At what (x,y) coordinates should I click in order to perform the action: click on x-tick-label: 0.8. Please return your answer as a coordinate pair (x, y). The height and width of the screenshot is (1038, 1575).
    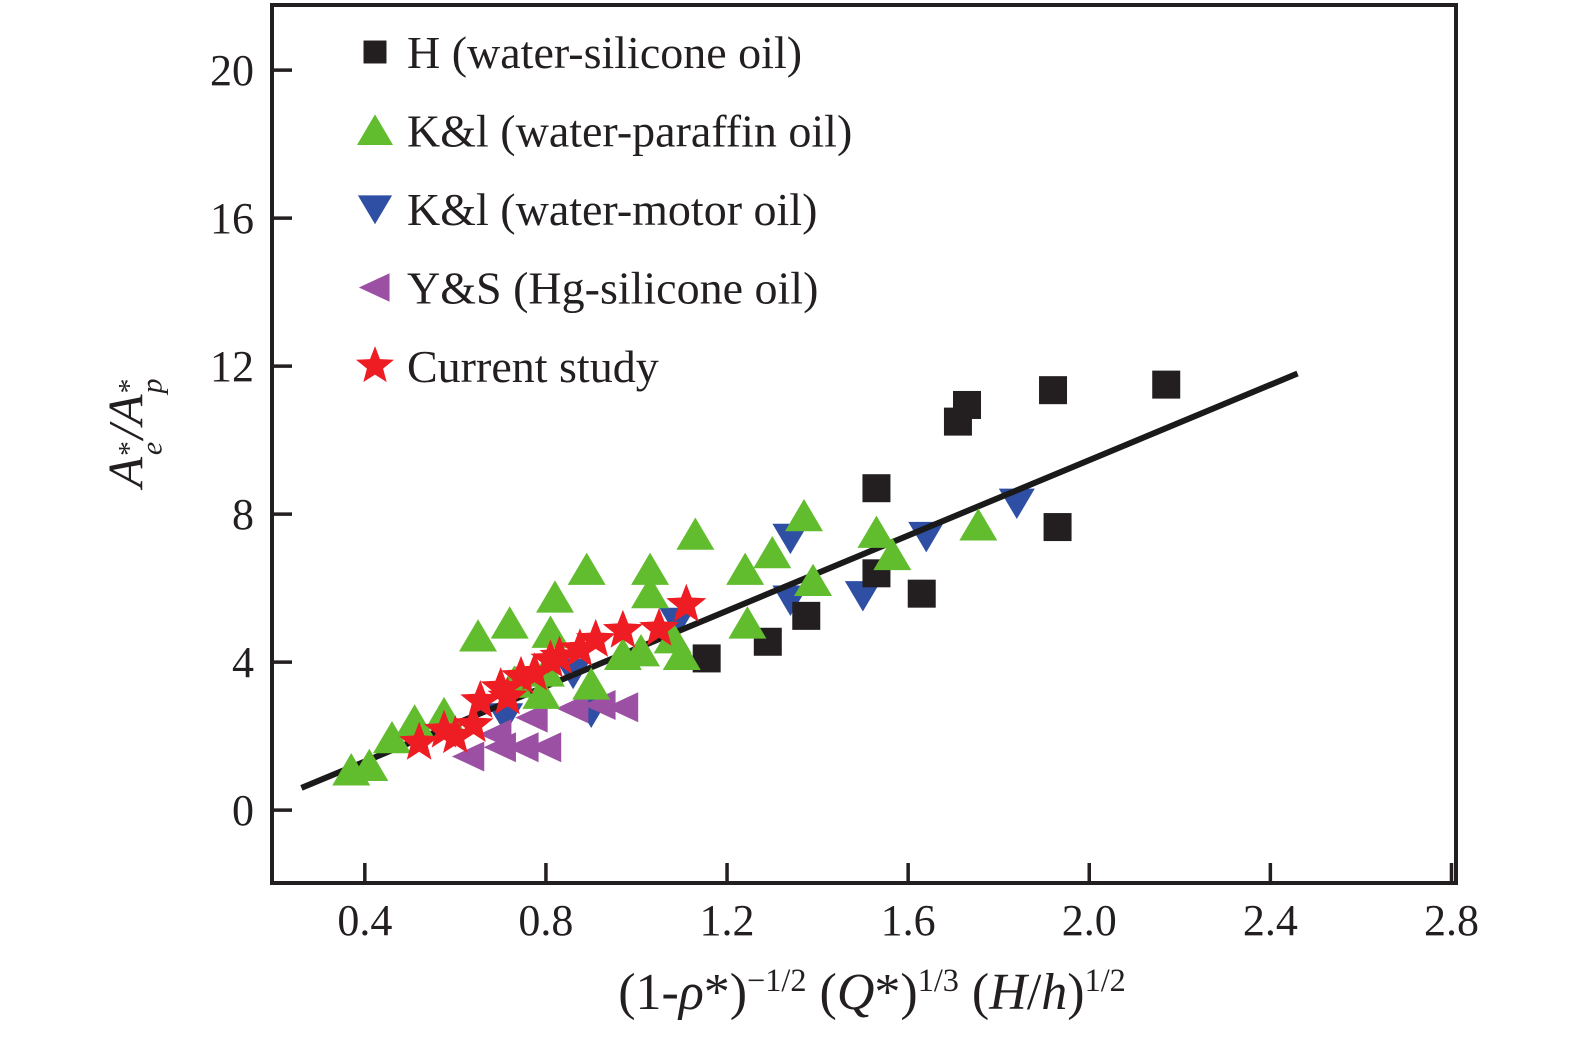
    Looking at the image, I should click on (545, 920).